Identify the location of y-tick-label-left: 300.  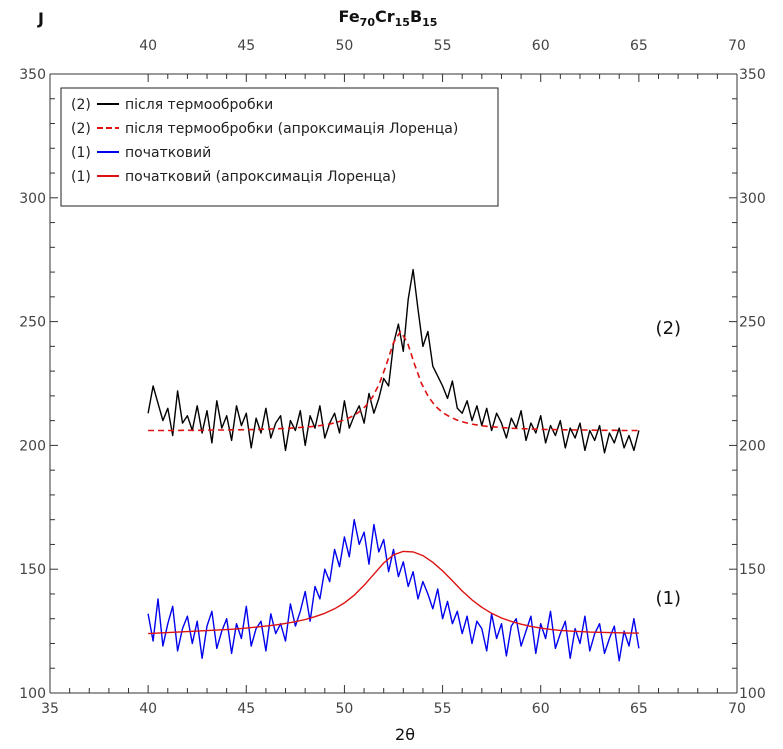
(32, 199).